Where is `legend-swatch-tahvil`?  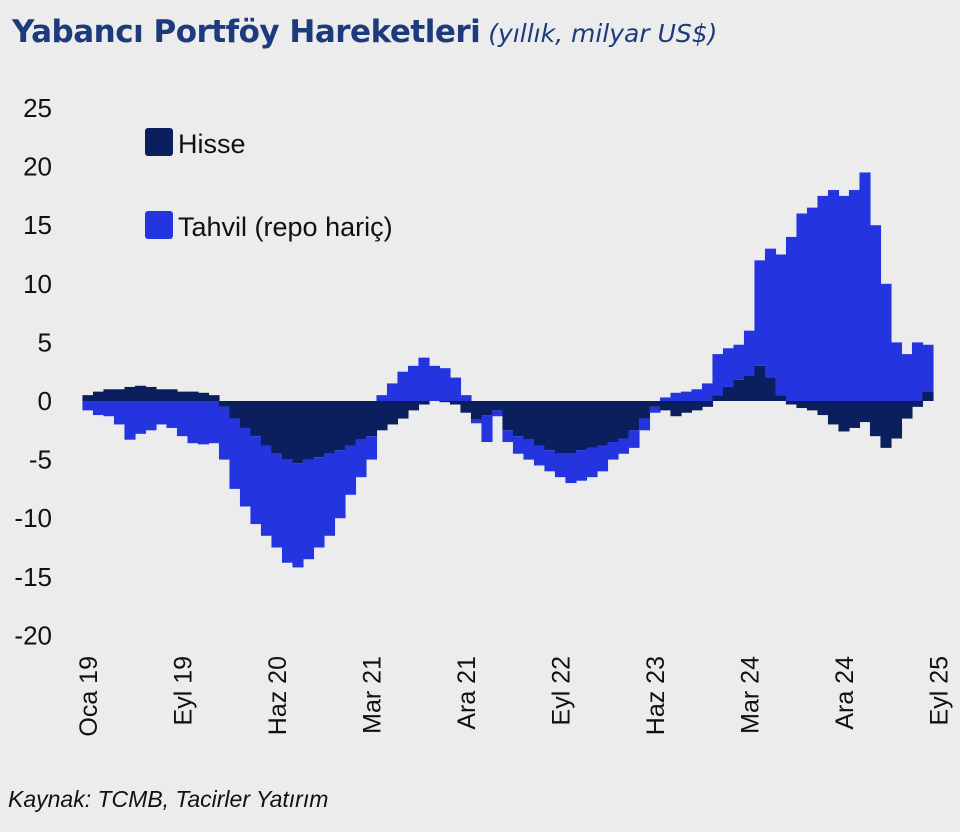
legend-swatch-tahvil is located at coordinates (159, 225).